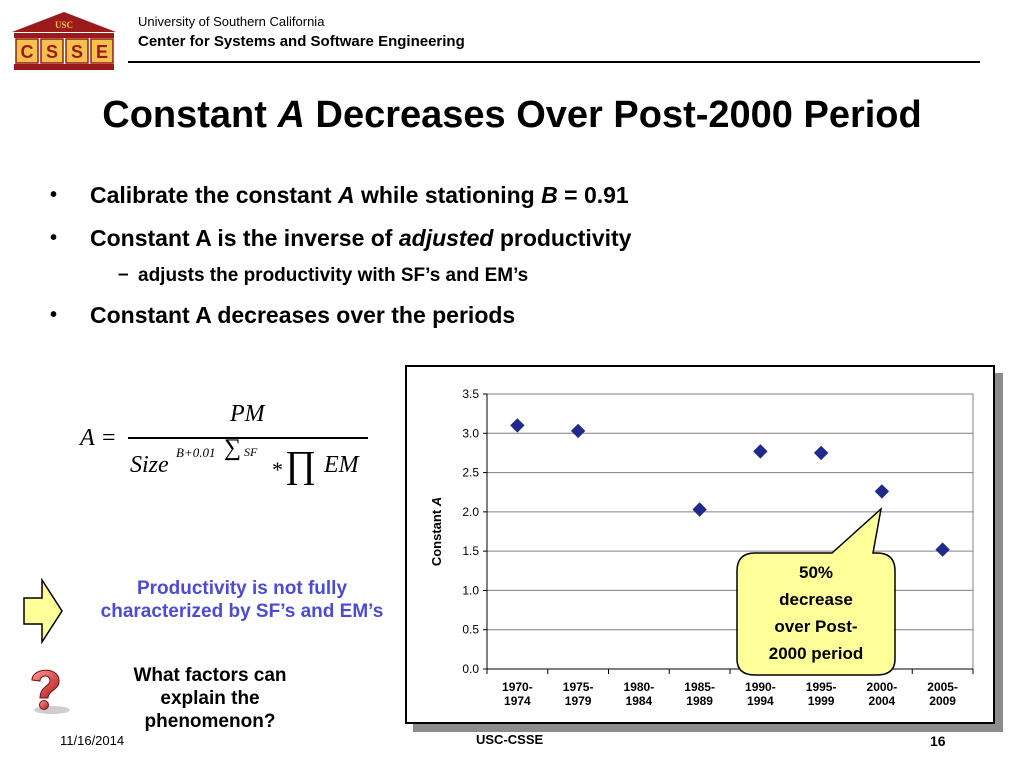 This screenshot has height=768, width=1024. What do you see at coordinates (448, 195) in the screenshot?
I see `bullet-1-part-b: while stationing` at bounding box center [448, 195].